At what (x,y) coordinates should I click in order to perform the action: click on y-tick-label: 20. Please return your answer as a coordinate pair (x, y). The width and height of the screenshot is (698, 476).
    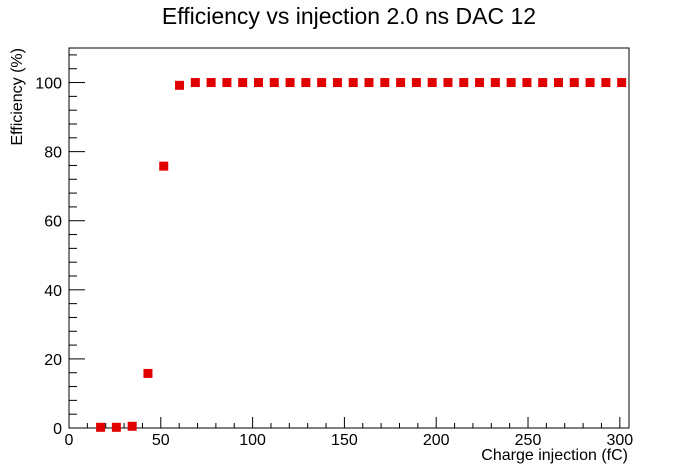
    Looking at the image, I should click on (53, 360).